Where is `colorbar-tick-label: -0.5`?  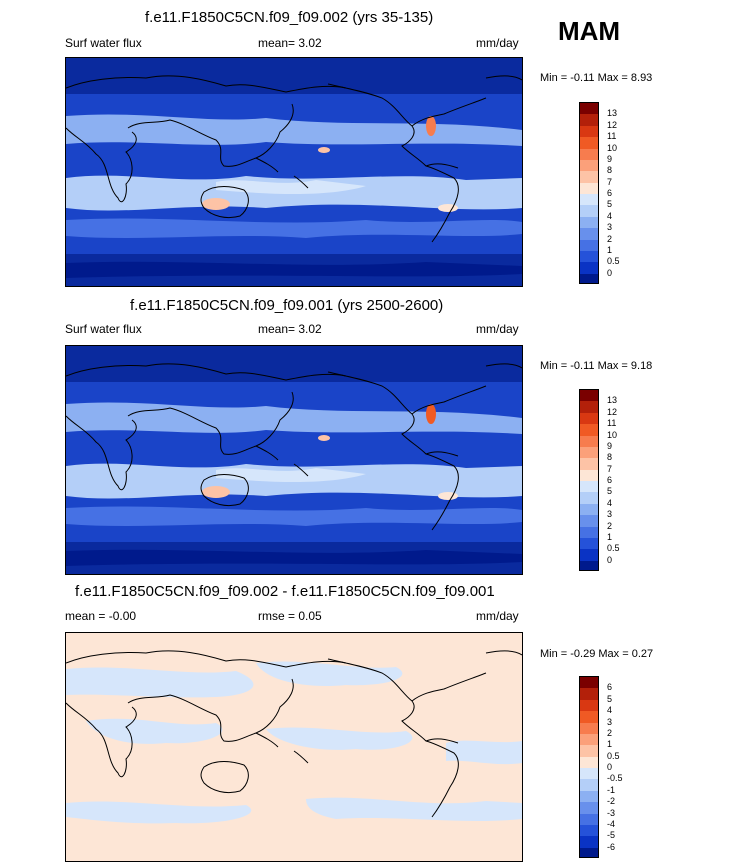
colorbar-tick-label: -0.5 is located at coordinates (615, 778).